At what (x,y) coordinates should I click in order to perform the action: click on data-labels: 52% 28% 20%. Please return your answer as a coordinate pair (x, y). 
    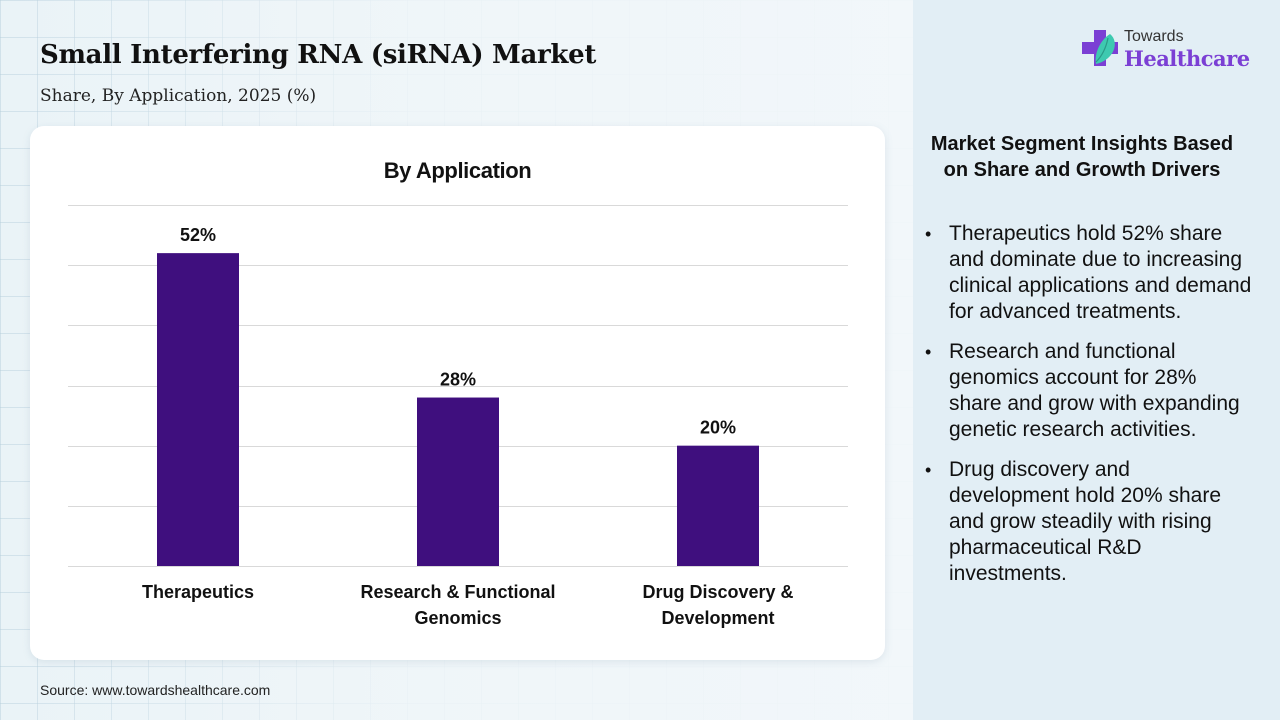
    Looking at the image, I should click on (458, 331).